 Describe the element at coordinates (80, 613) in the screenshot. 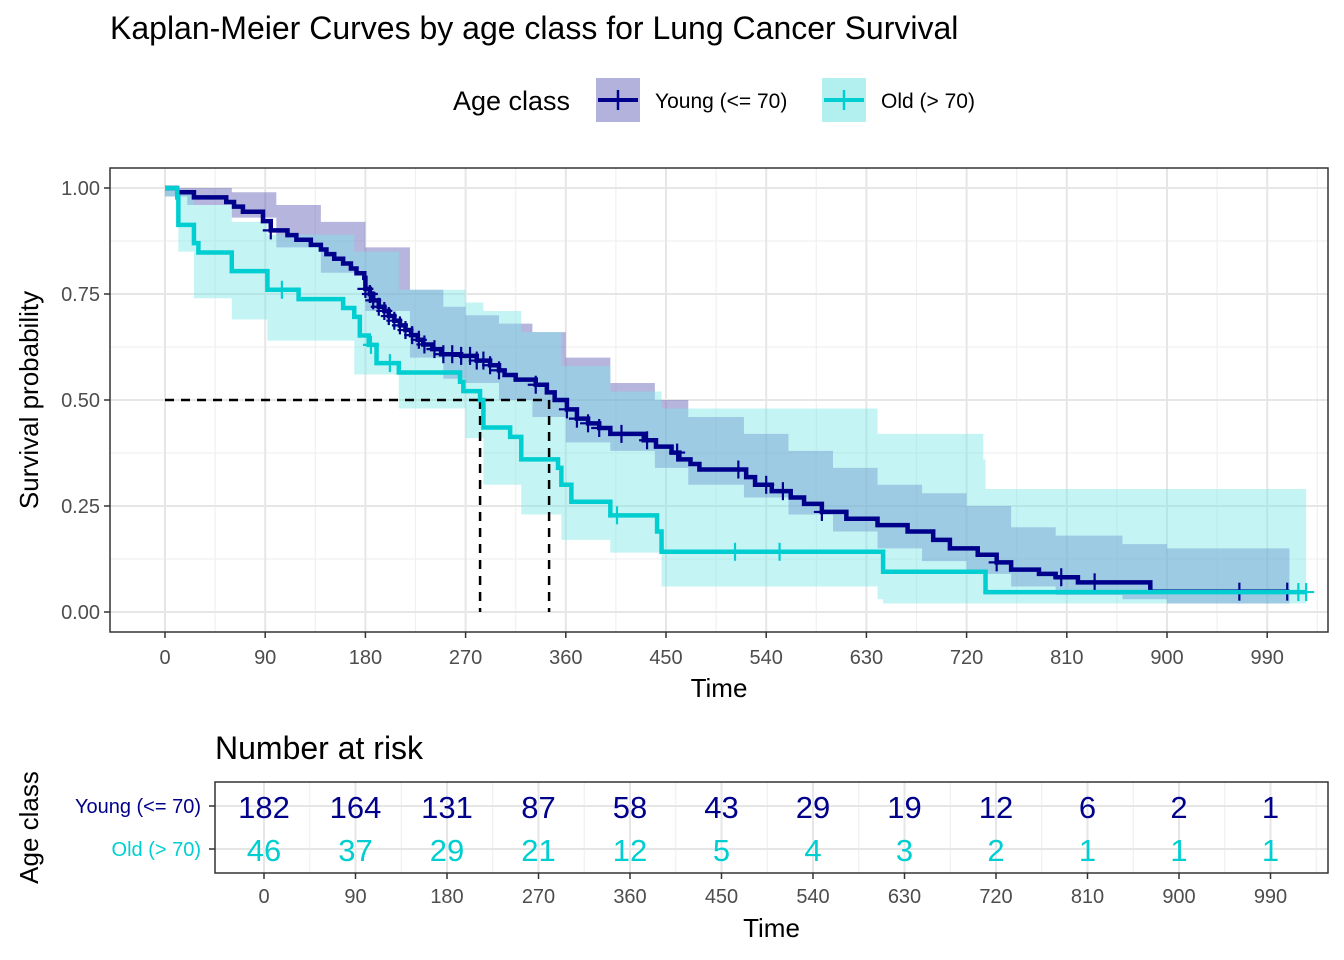

I see `y-tick-label: 0.00` at that location.